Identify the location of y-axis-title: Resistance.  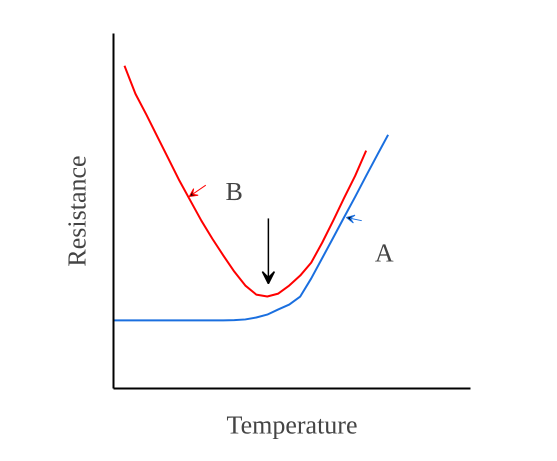
(77, 211).